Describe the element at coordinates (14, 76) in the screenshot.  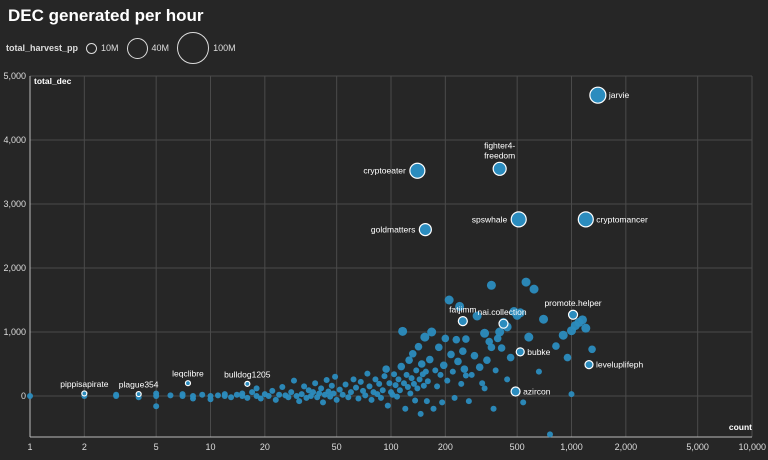
I see `y-tick-label: 5,000` at that location.